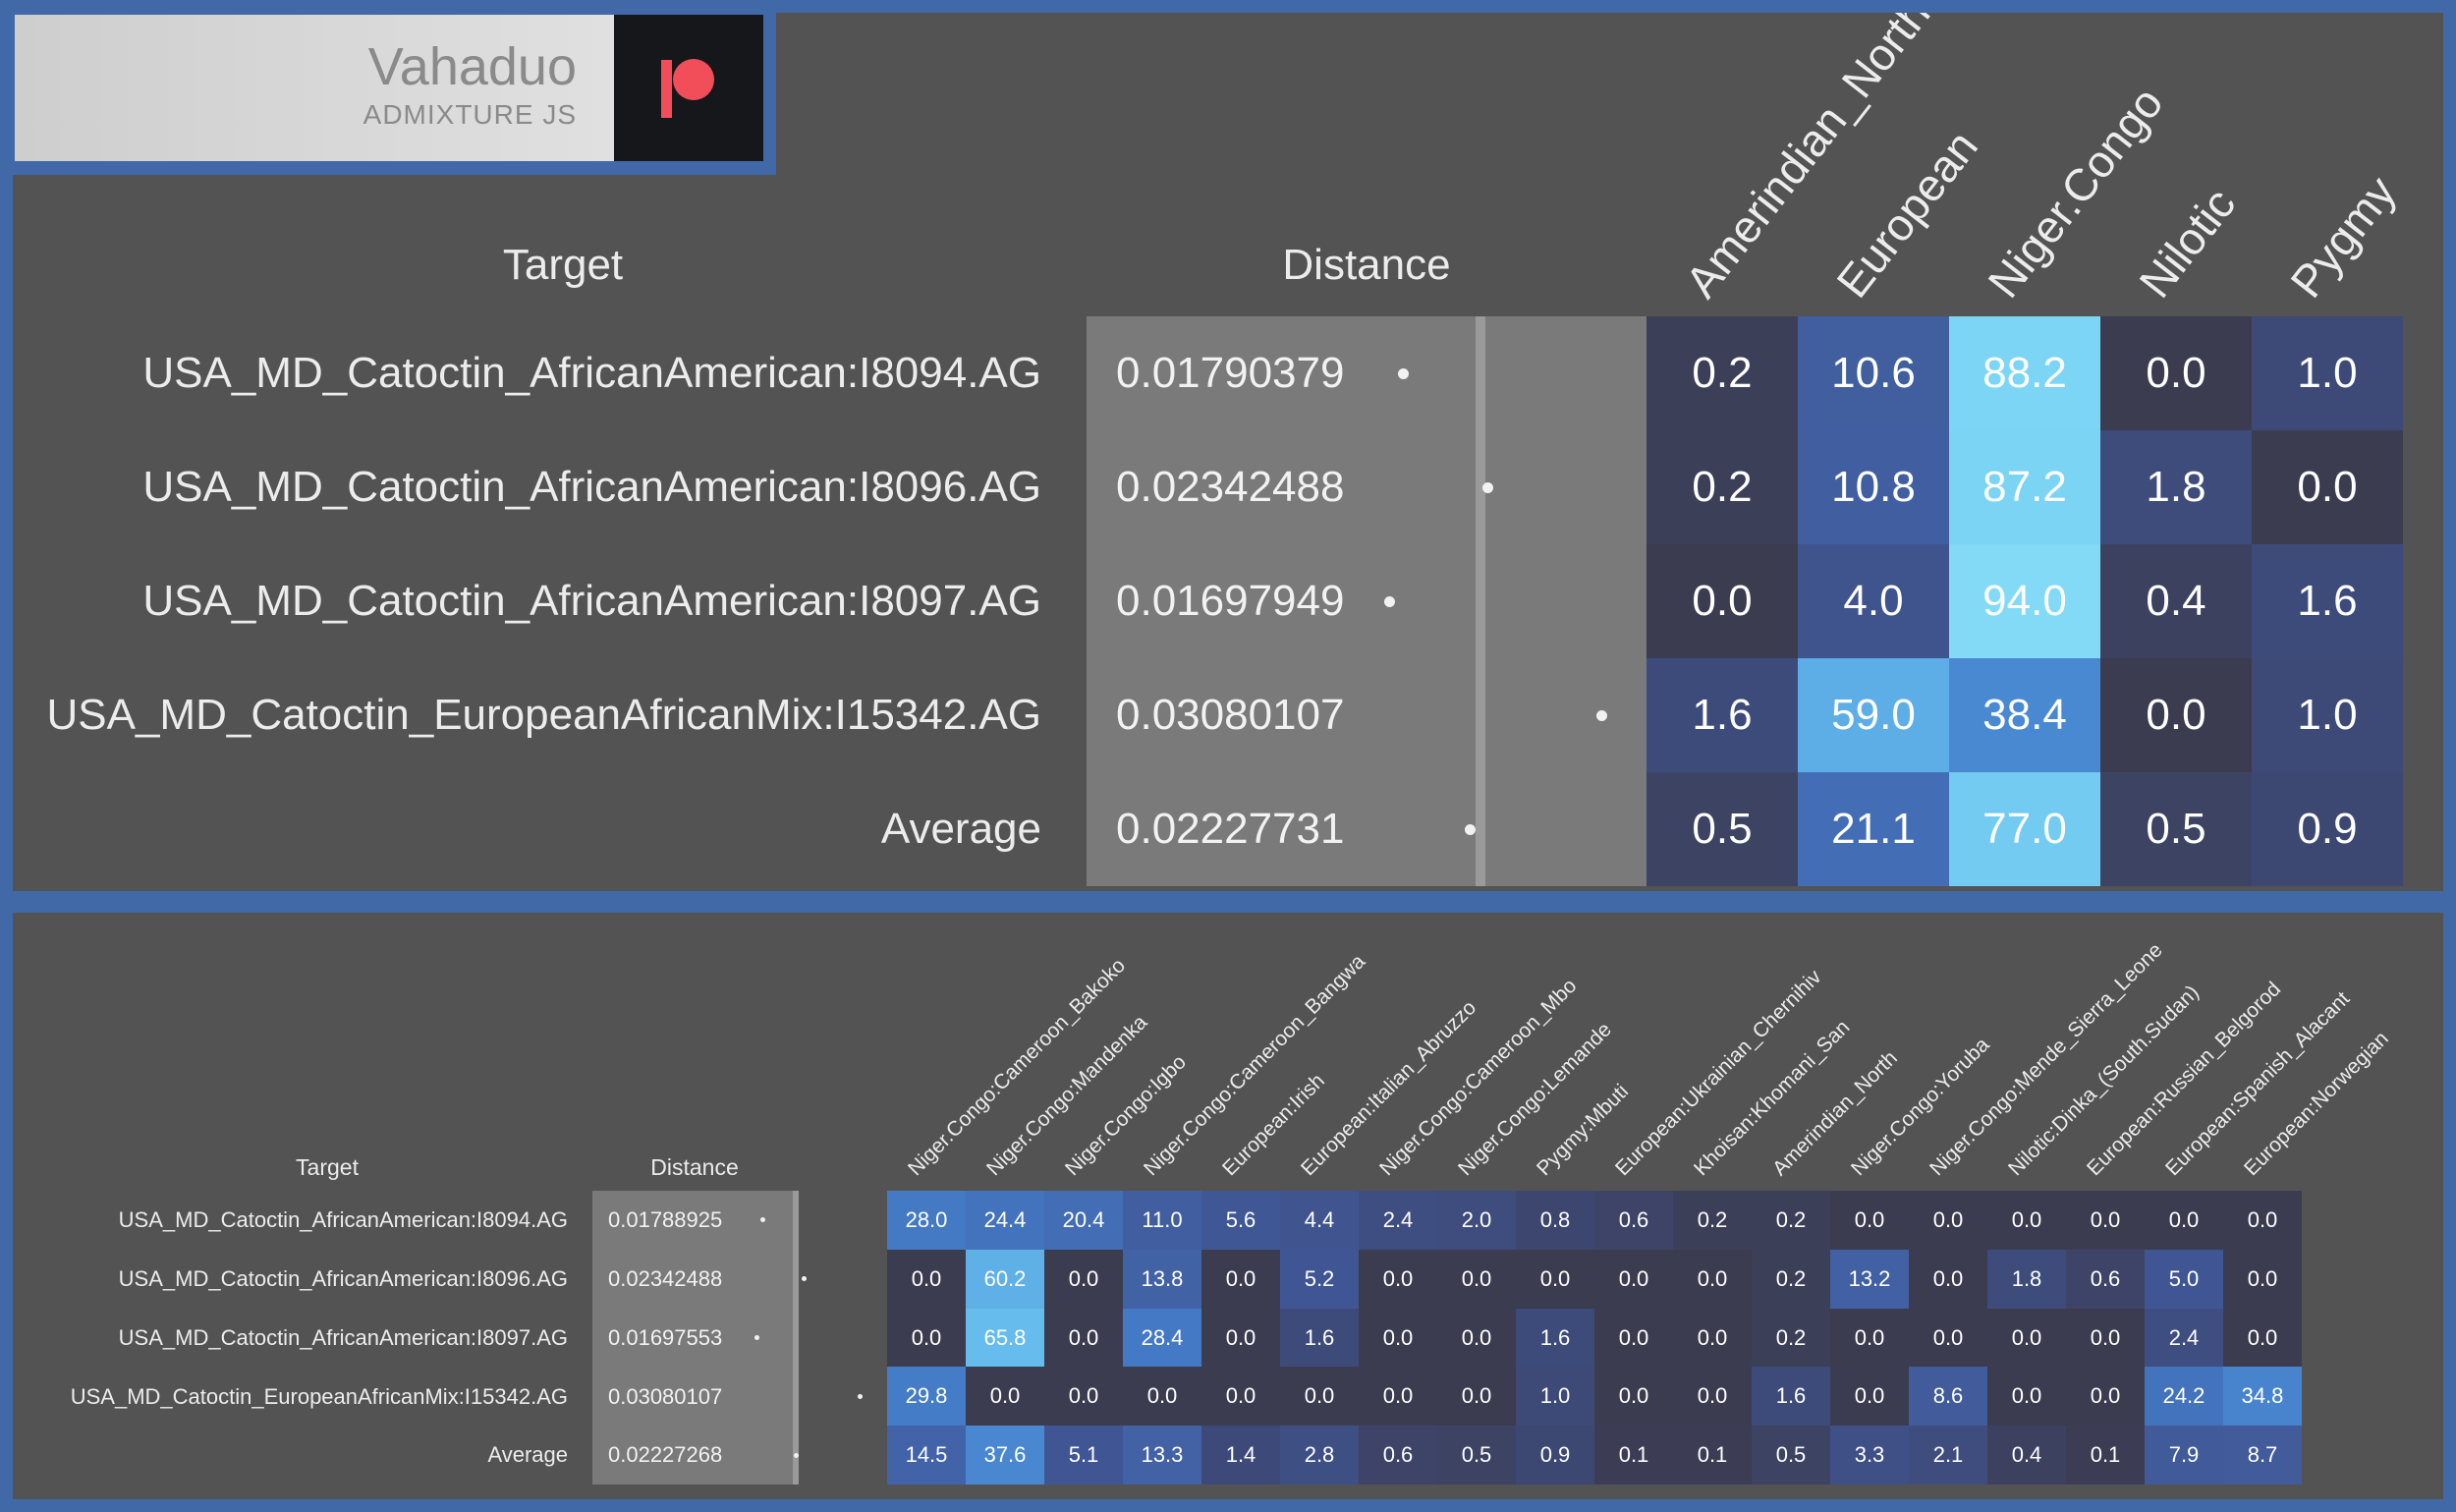 This screenshot has width=2456, height=1512. I want to click on value-cell: 24.2, so click(2184, 1397).